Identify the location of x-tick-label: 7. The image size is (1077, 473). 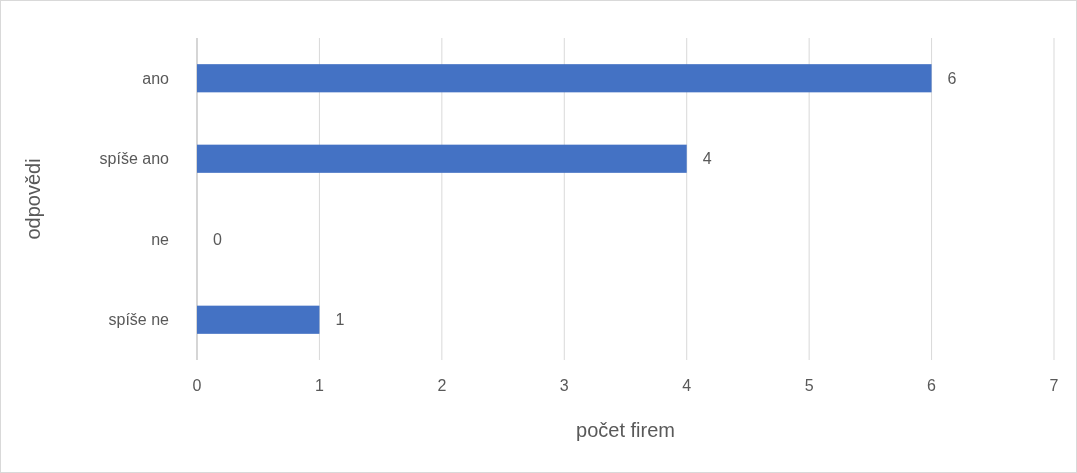
(1054, 385).